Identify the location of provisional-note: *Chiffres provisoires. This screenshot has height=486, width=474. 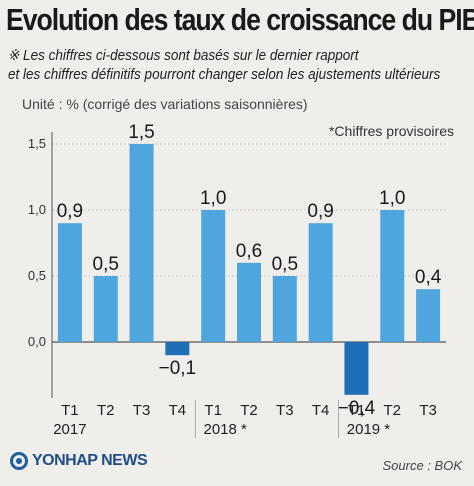
(391, 131).